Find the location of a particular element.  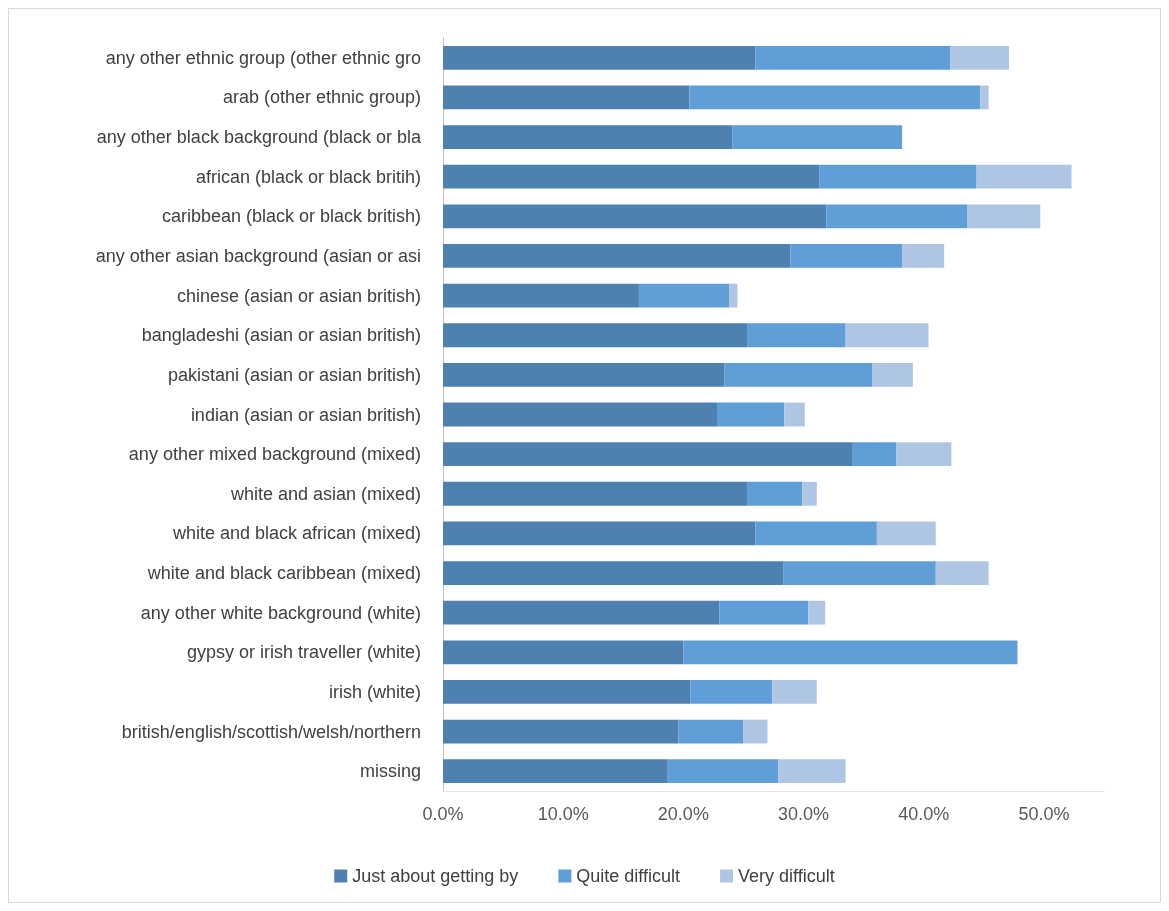

legend-label: Just about getting by is located at coordinates (435, 876).